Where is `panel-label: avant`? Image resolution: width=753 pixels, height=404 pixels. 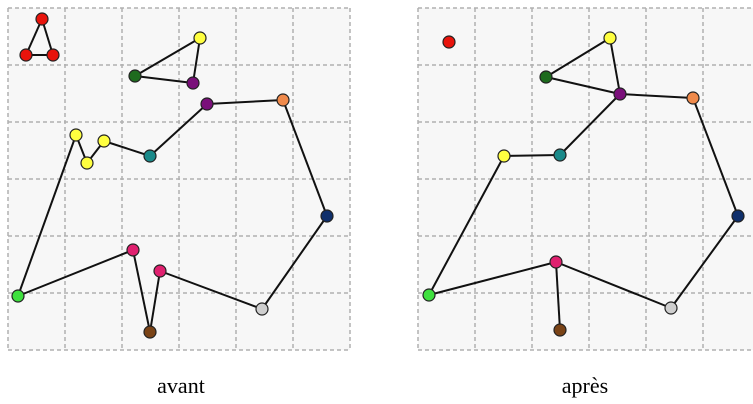
panel-label: avant is located at coordinates (181, 385).